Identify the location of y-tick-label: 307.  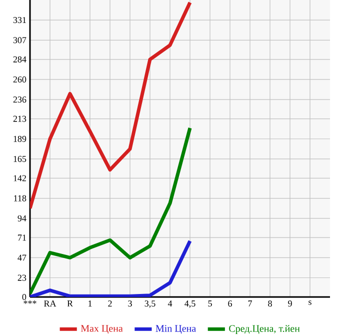
(19, 40).